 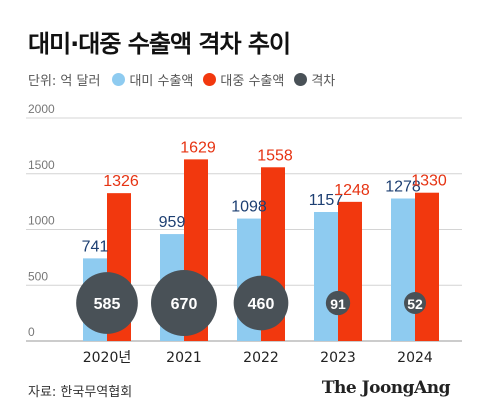 I want to click on unit-label: 단위: 억 달러, so click(x=64, y=81).